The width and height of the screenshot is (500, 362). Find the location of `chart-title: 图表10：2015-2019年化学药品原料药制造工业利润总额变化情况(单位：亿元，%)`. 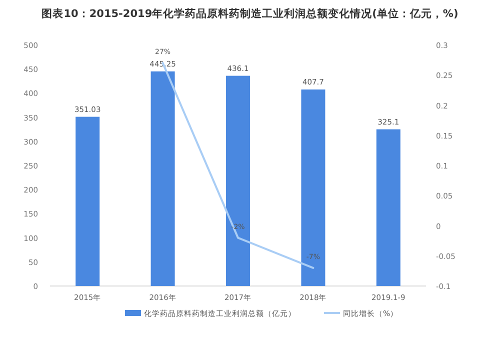

chart-title: 图表10：2015-2019年化学药品原料药制造工业利润总额变化情况(单位：亿元，%) is located at coordinates (250, 13).